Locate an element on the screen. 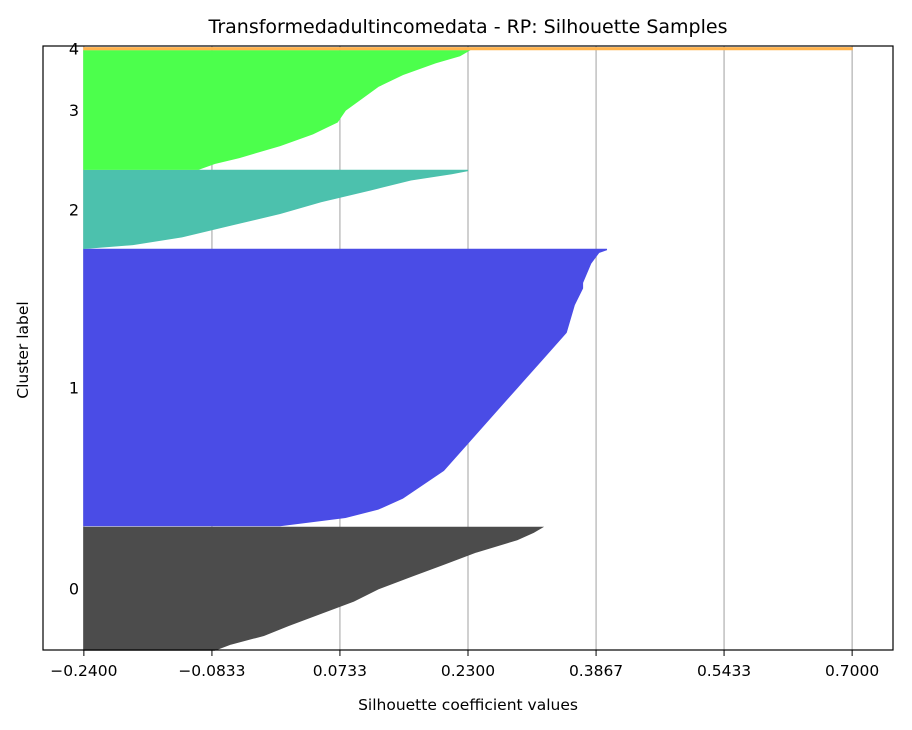 This screenshot has height=730, width=912. x-tick-label: −0.2400 is located at coordinates (83, 671).